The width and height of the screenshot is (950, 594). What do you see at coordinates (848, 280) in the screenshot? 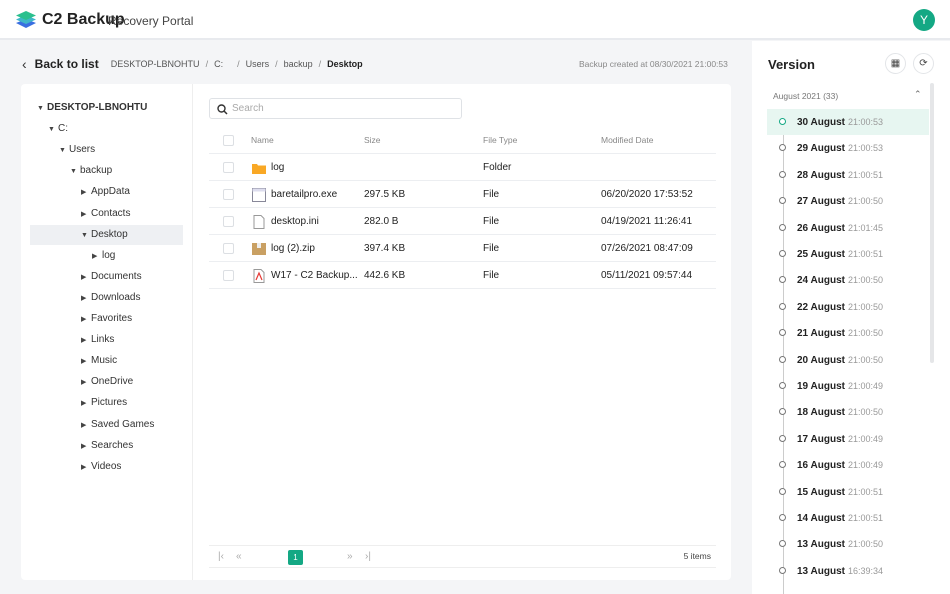
I see `version-item: 24 August 21:00:50` at bounding box center [848, 280].